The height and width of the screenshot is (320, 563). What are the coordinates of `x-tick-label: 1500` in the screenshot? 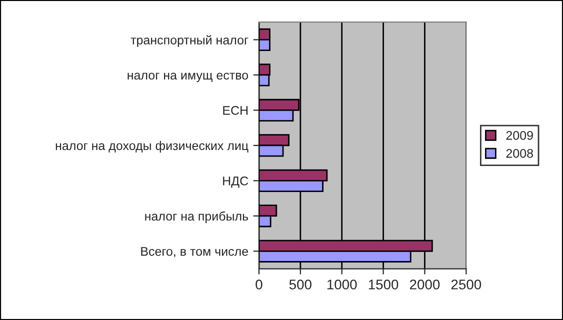 It's located at (383, 285).